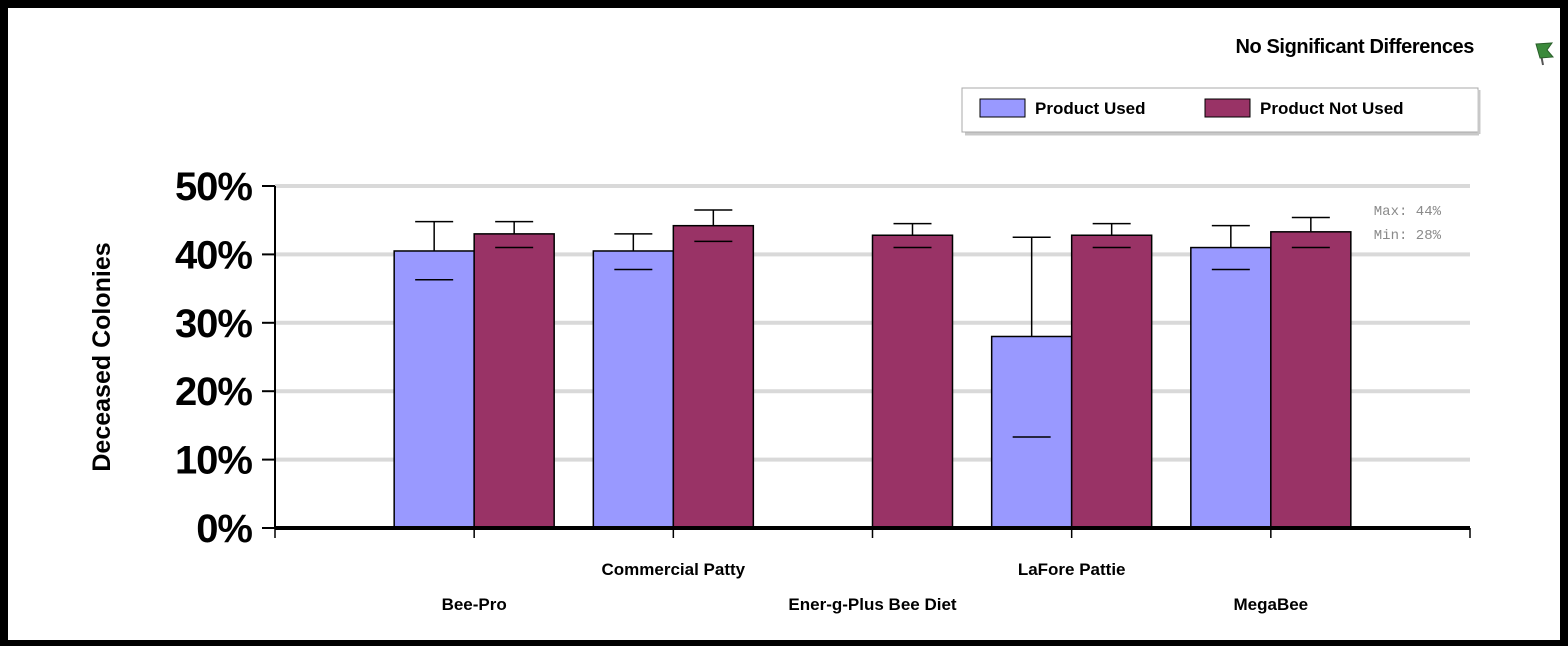 Image resolution: width=1568 pixels, height=646 pixels. I want to click on bar-product-not-used-ener-g-plus-bee-diet, so click(912, 381).